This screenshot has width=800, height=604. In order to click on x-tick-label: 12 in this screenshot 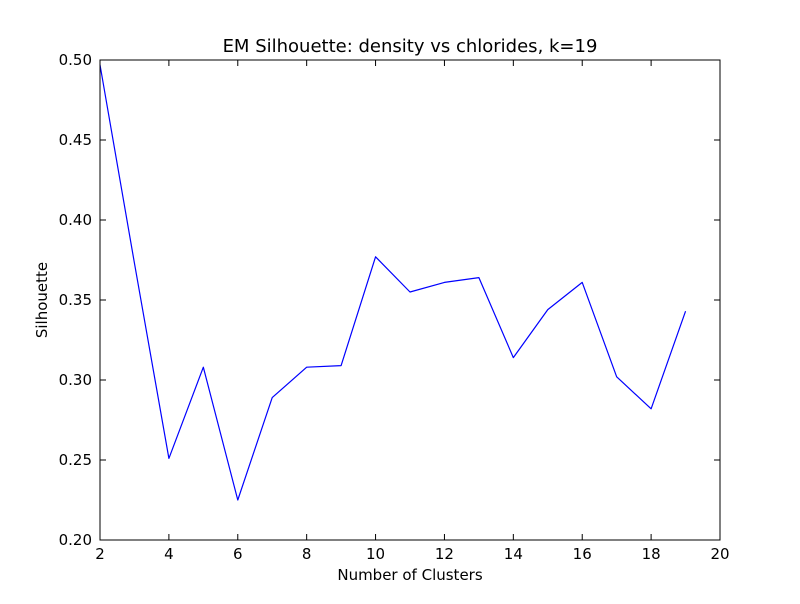, I will do `click(444, 554)`.